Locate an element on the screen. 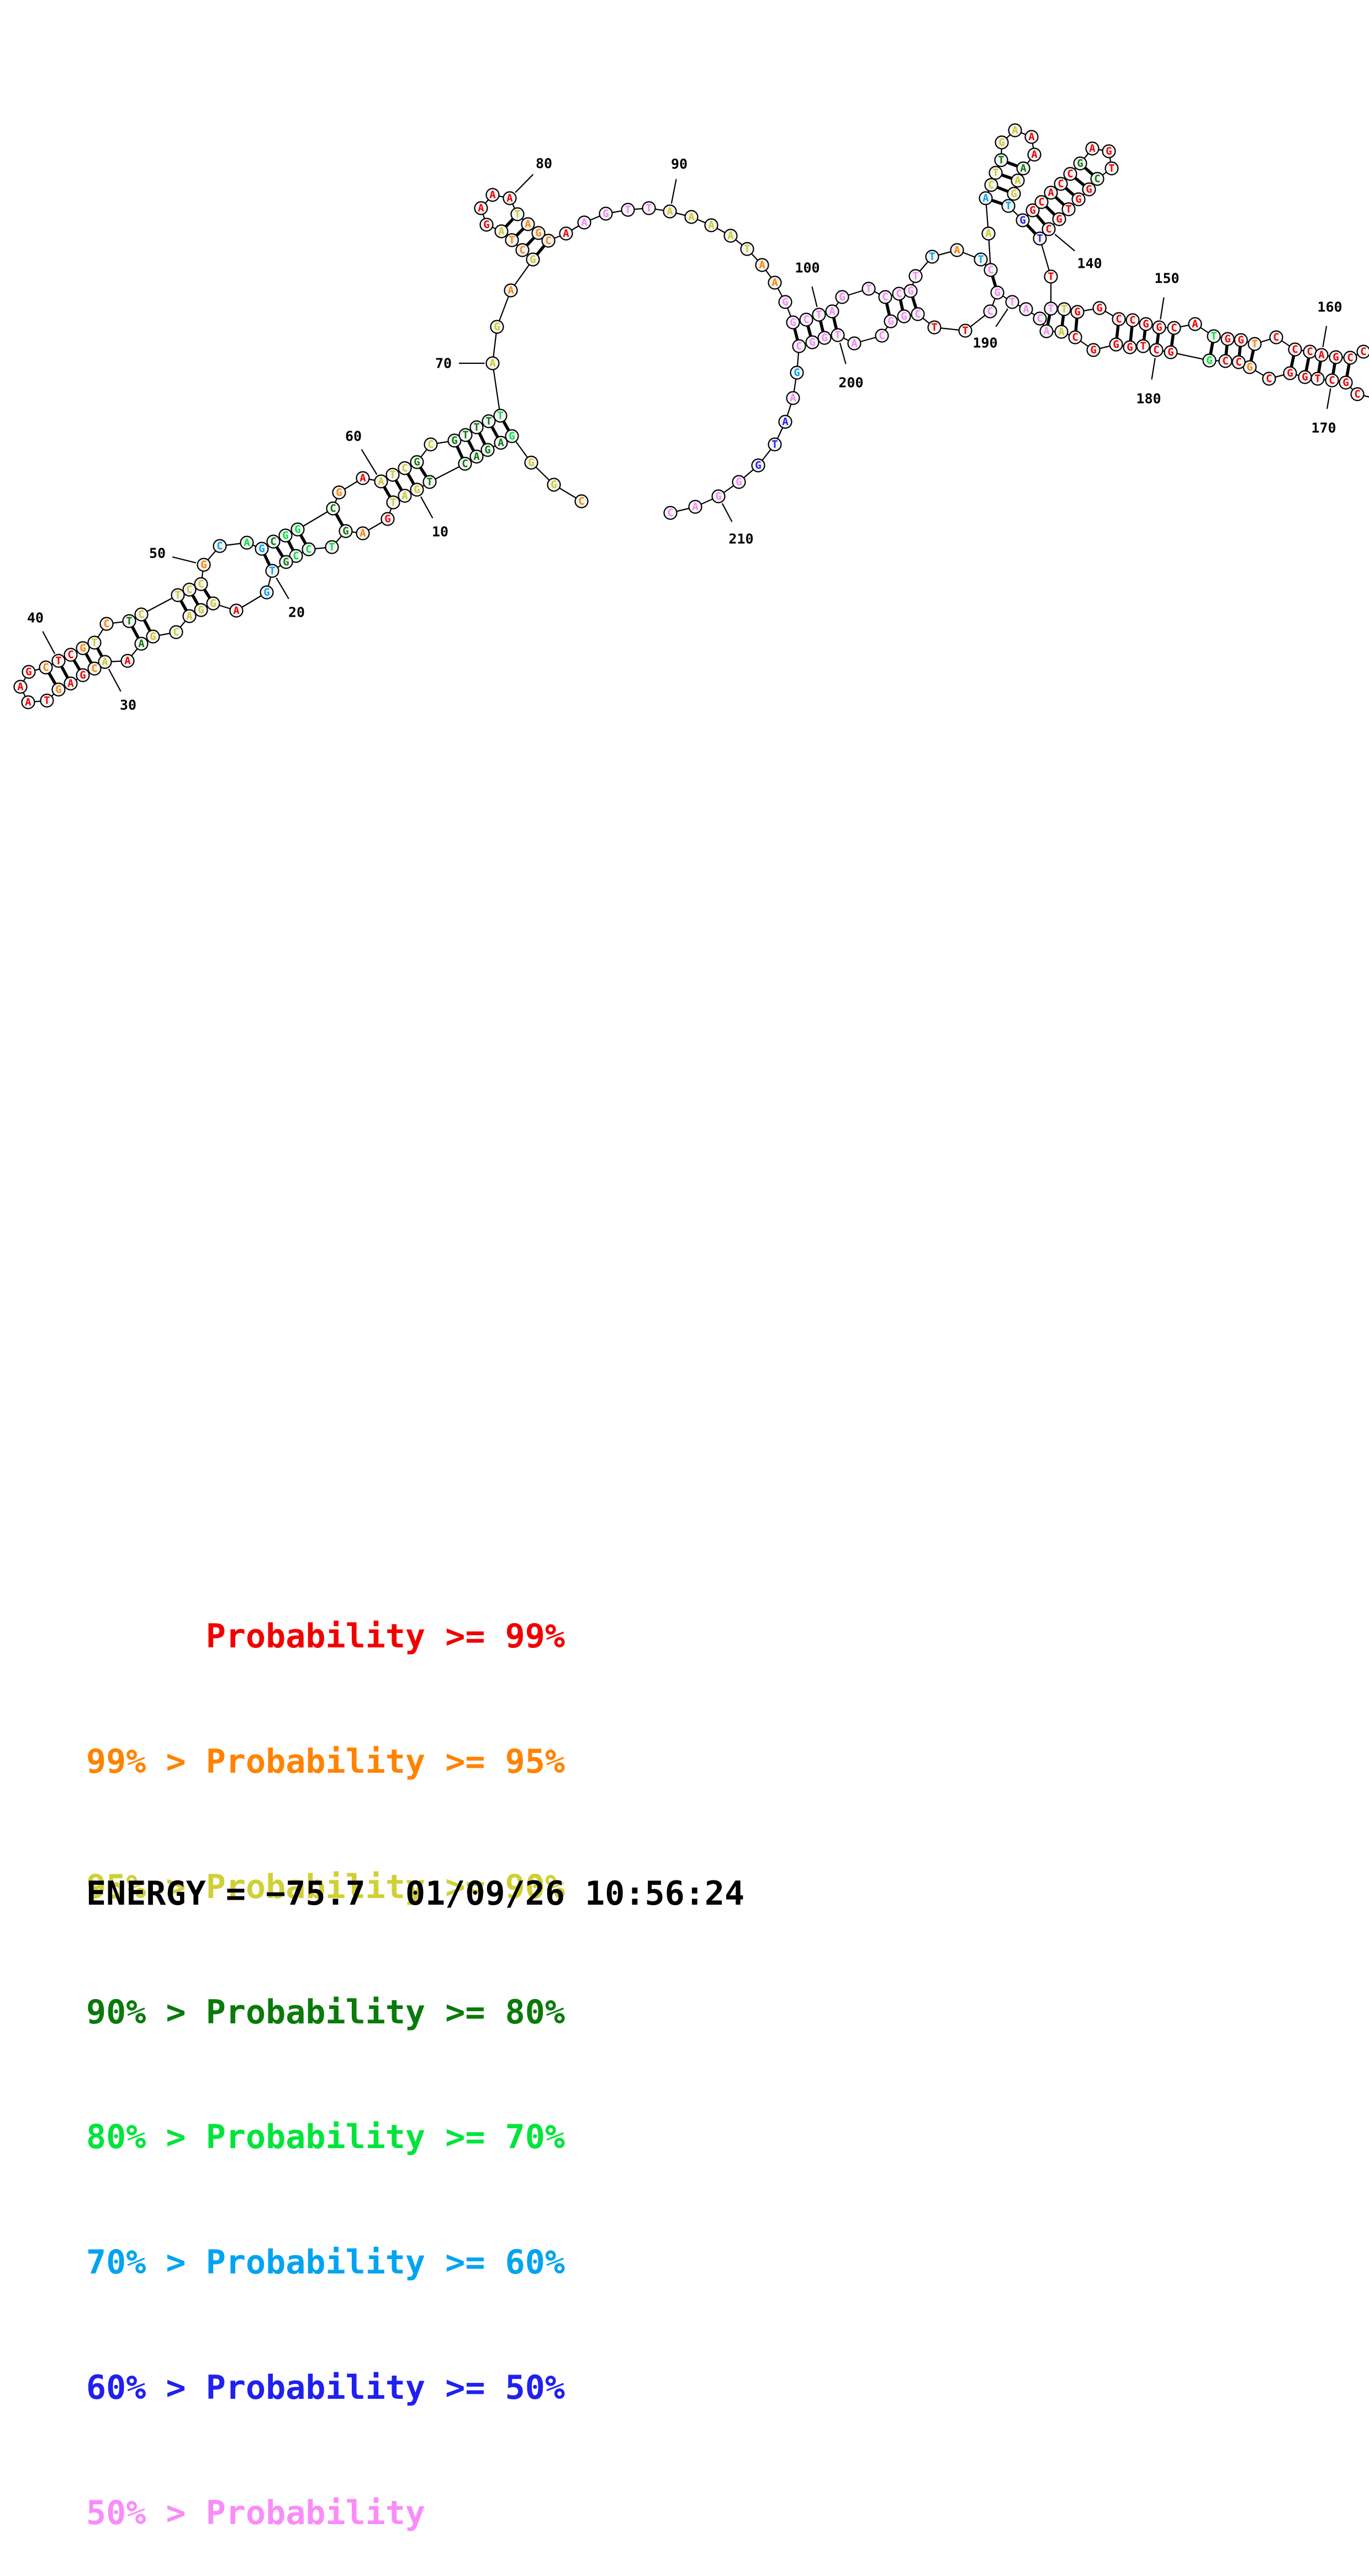 The height and width of the screenshot is (2576, 1369). energy-text: ENERGY = −75.7 01/09/26 10:56:24 is located at coordinates (415, 1893).